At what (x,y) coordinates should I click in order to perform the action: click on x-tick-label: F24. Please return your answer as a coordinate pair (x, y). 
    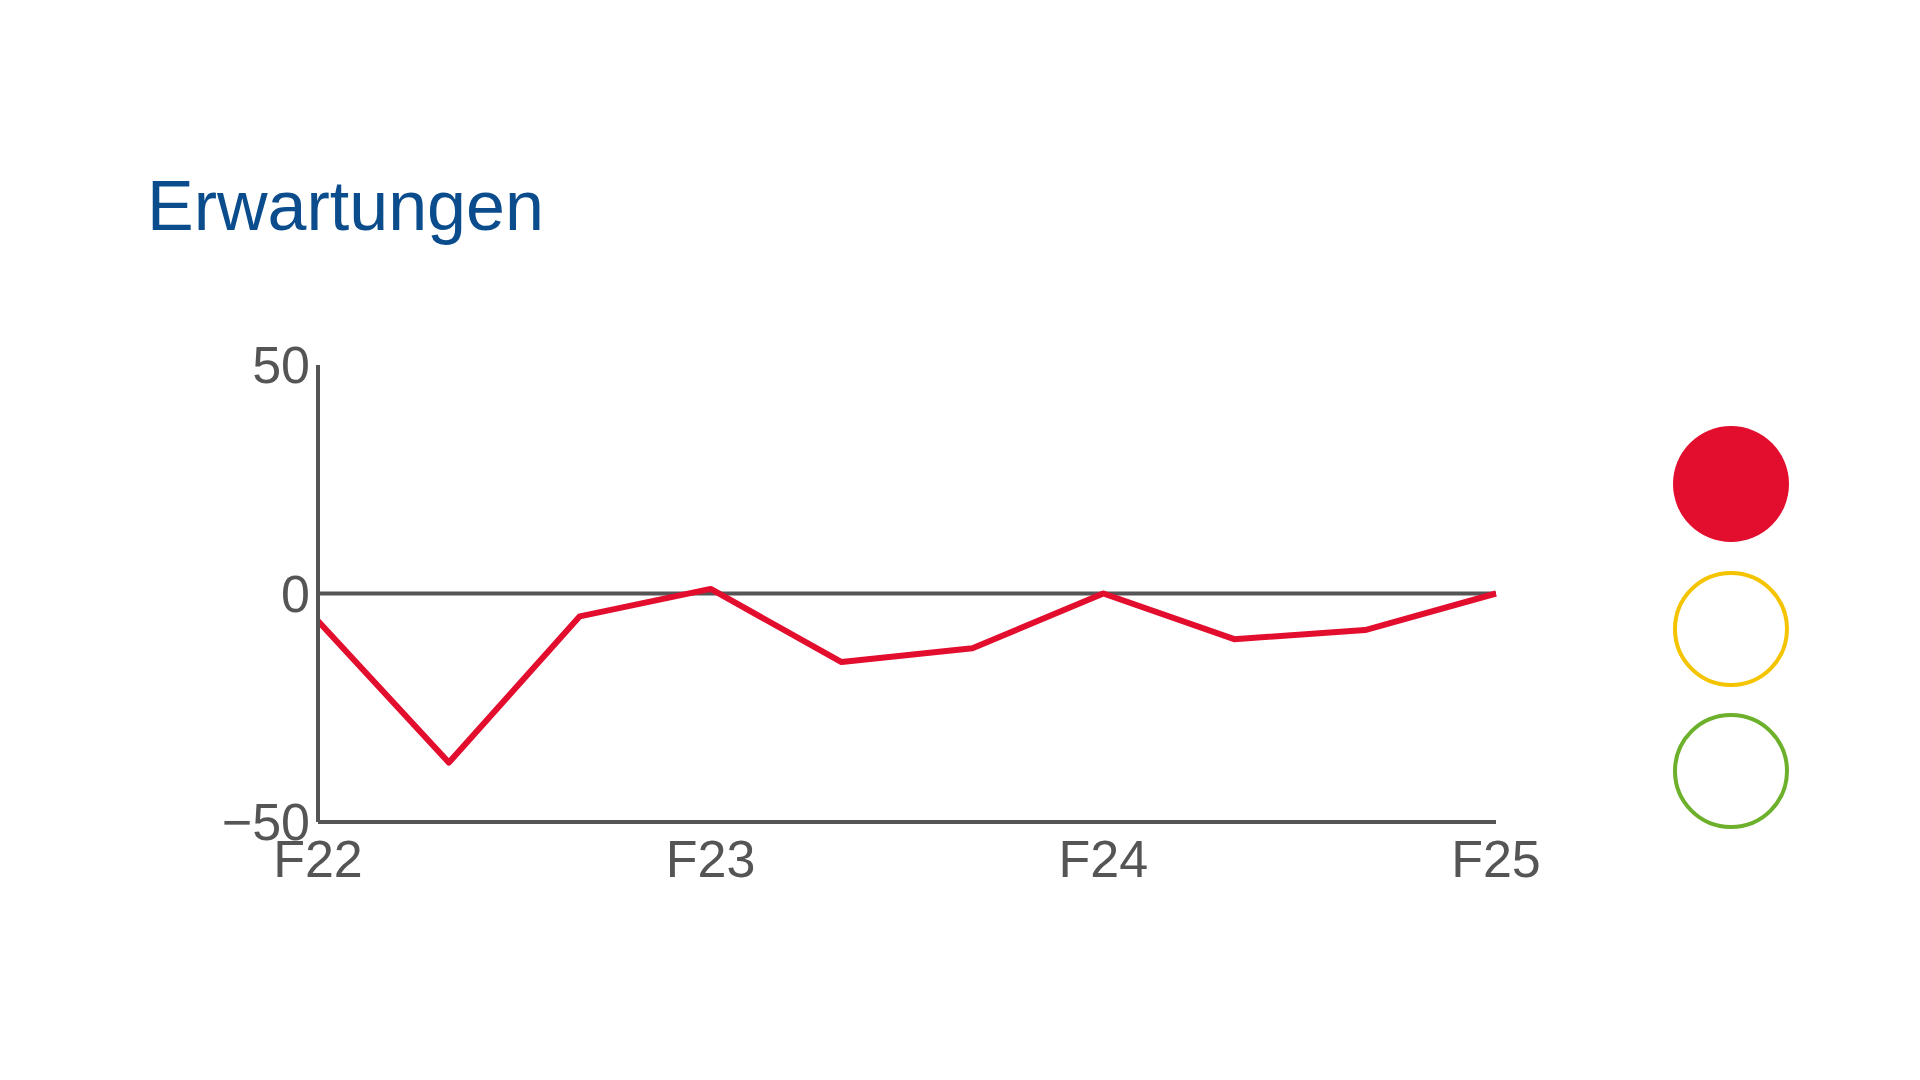
    Looking at the image, I should click on (1103, 858).